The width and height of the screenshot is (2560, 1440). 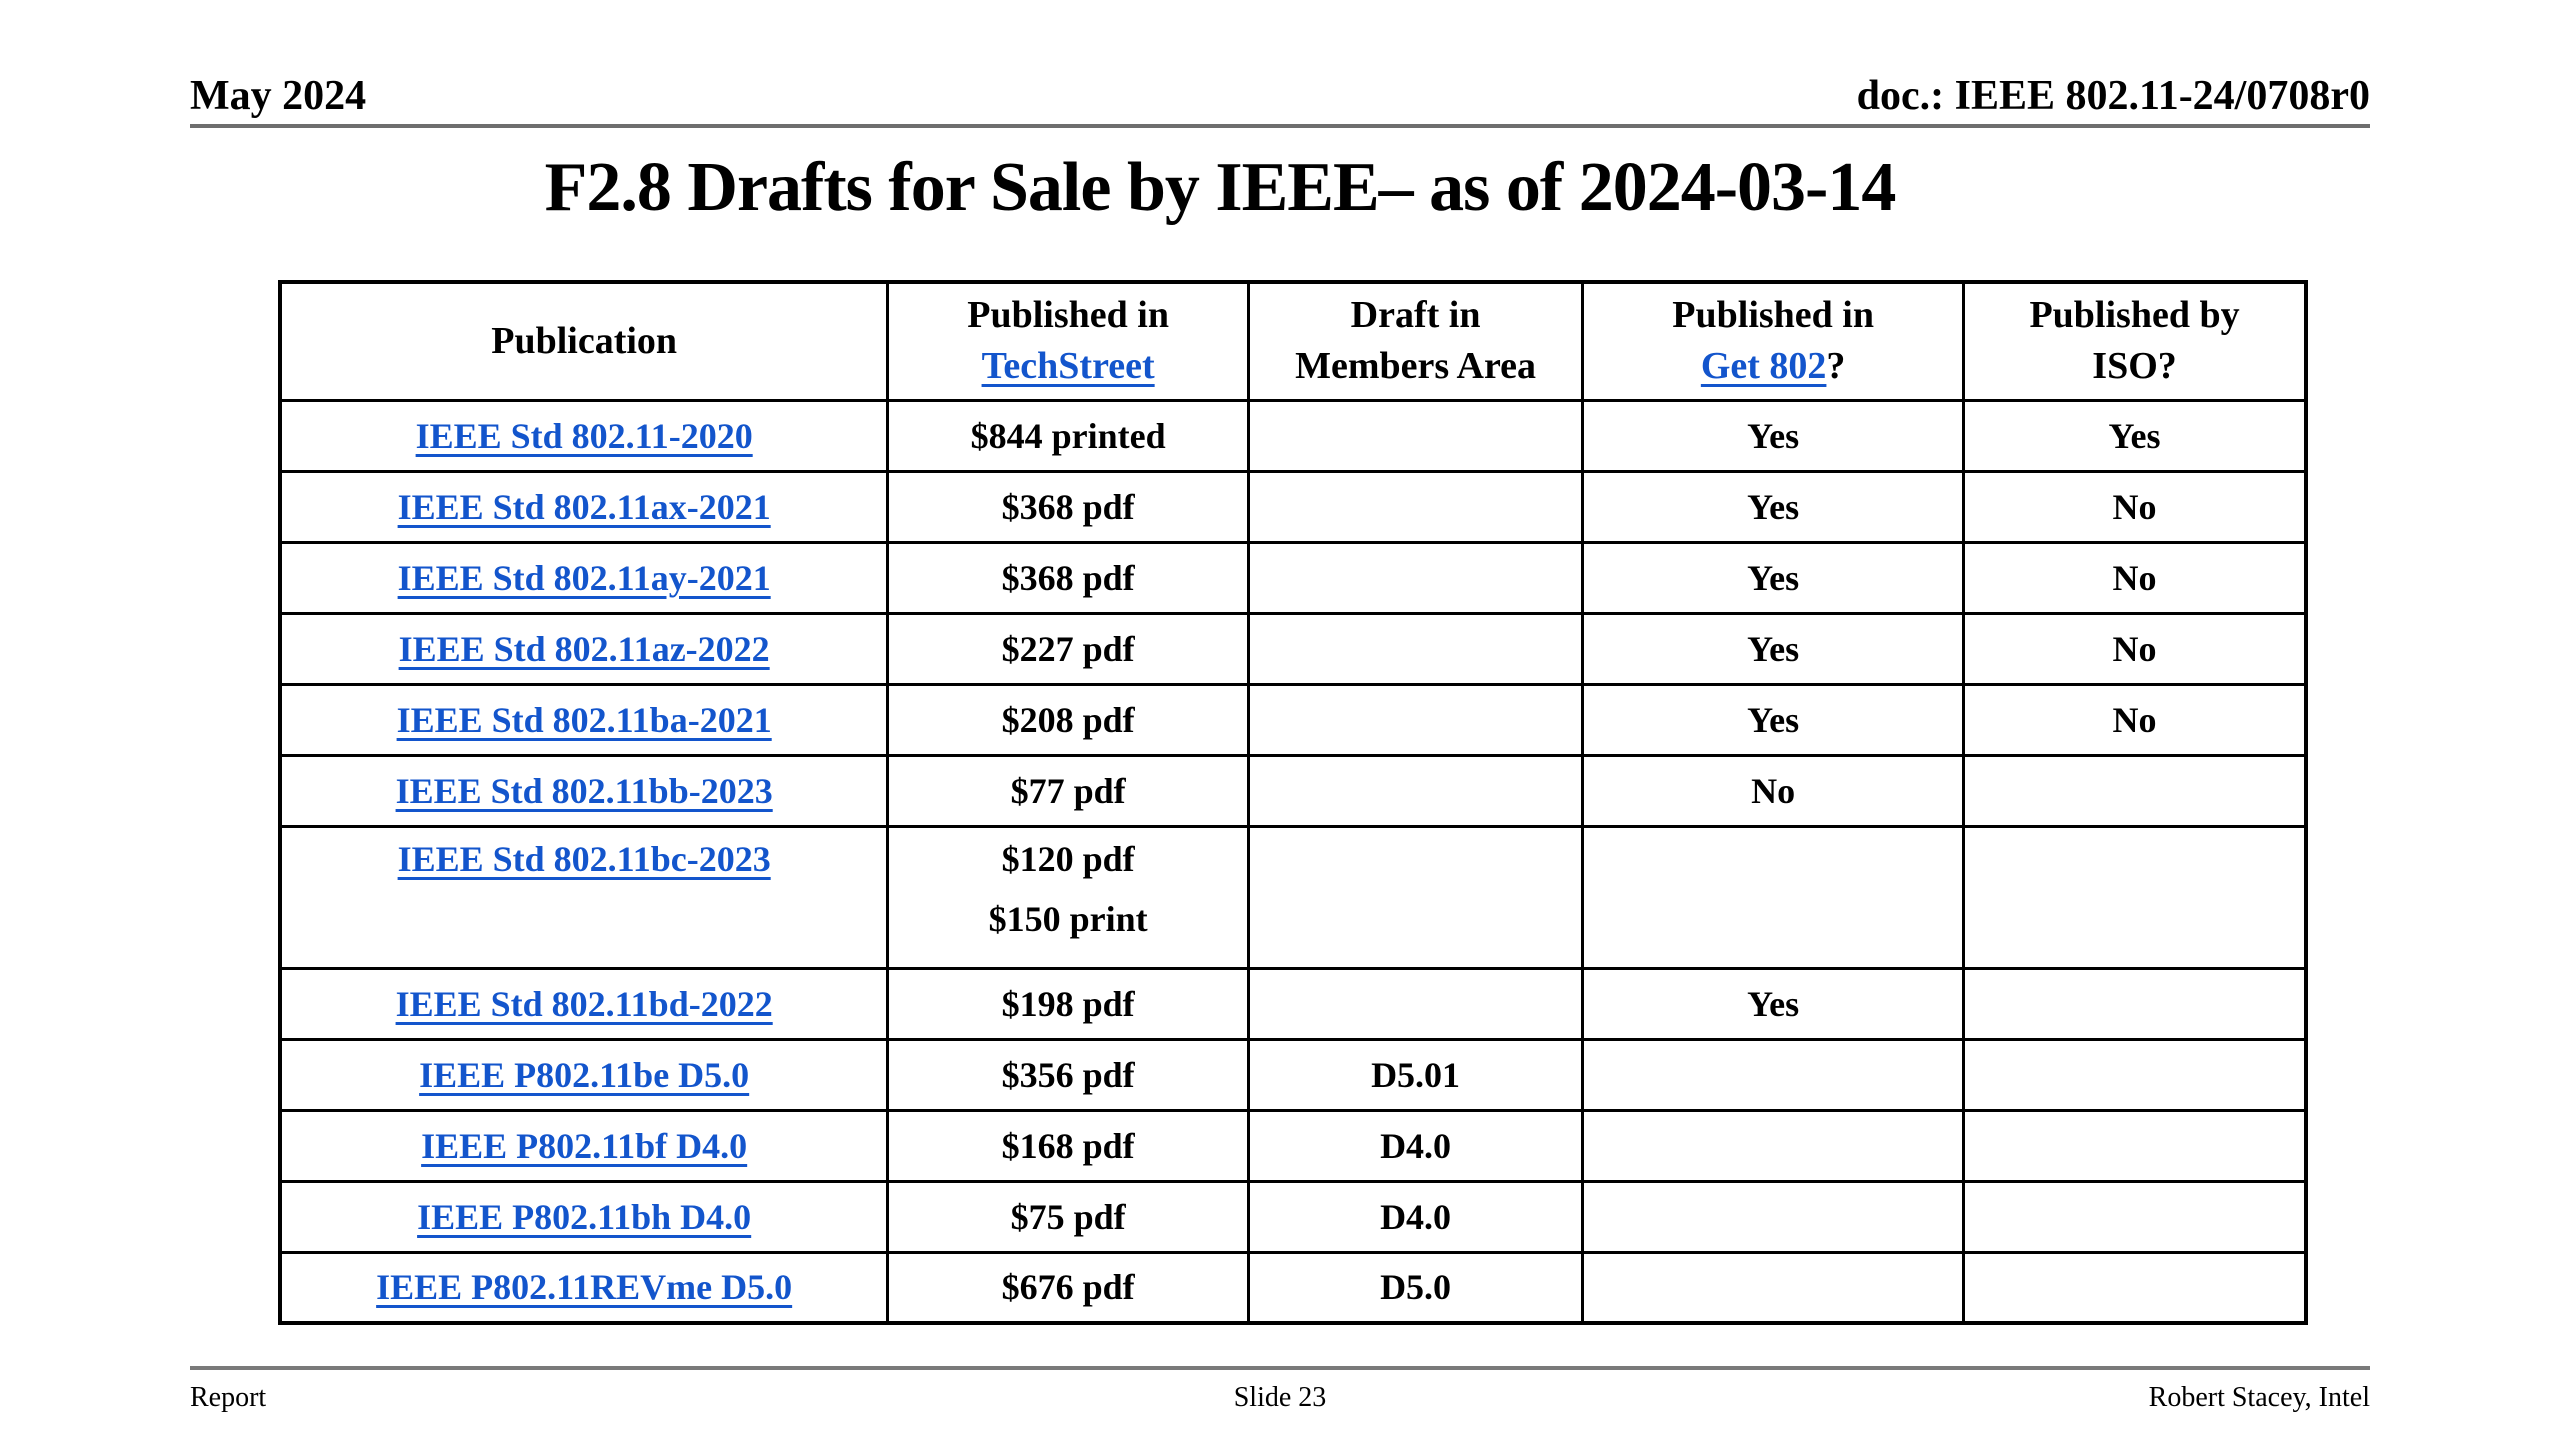 I want to click on techstreet-price-print: $150 print, so click(x=1068, y=918).